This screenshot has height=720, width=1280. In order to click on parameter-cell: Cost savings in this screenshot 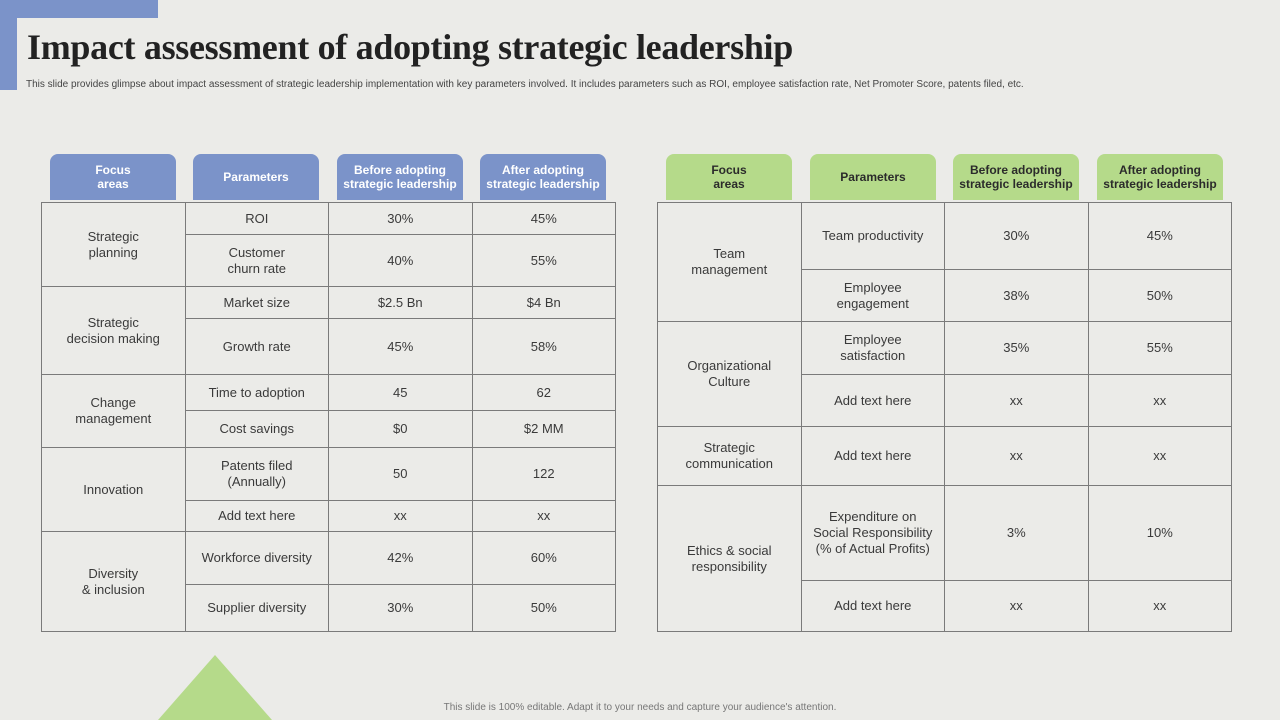, I will do `click(256, 429)`.